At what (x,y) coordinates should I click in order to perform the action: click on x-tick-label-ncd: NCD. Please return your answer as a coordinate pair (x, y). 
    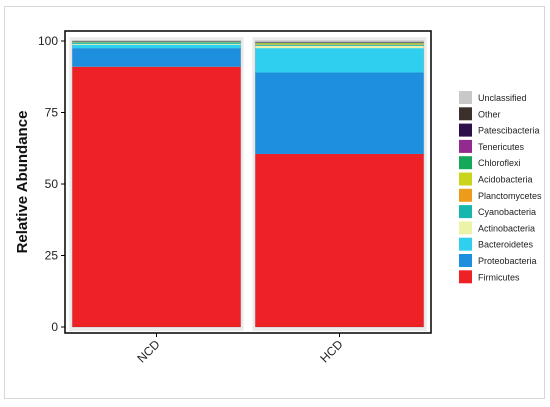
    Looking at the image, I should click on (148, 351).